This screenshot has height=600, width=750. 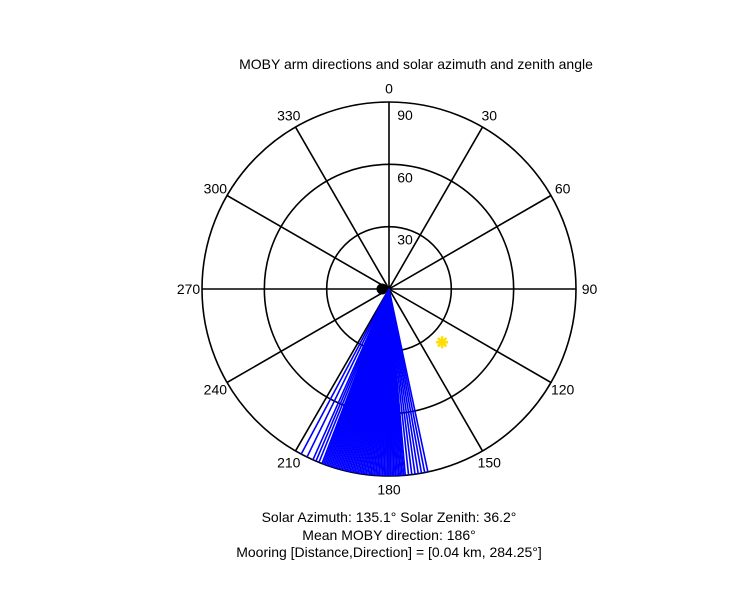 What do you see at coordinates (289, 115) in the screenshot?
I see `angle-tick-330: 330` at bounding box center [289, 115].